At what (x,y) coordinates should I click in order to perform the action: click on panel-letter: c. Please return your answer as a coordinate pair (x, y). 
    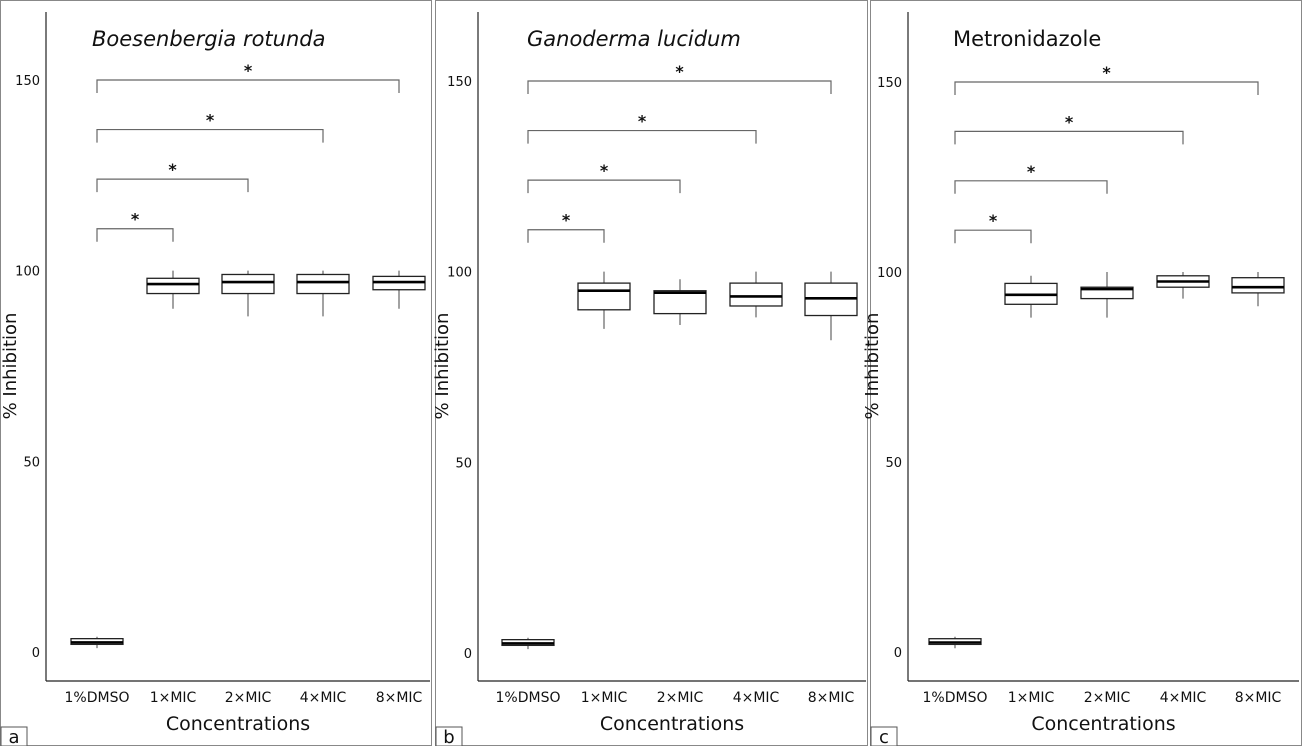
    Looking at the image, I should click on (884, 736).